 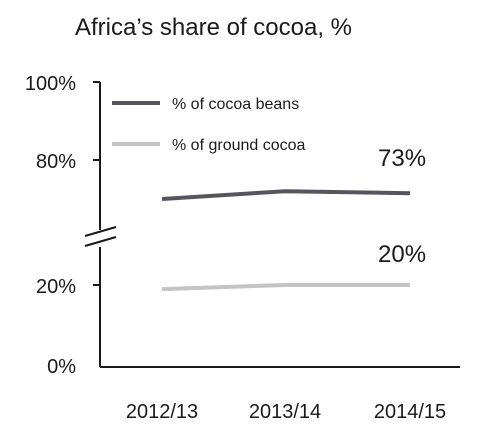 What do you see at coordinates (285, 412) in the screenshot?
I see `x-tick-label: 2013/14` at bounding box center [285, 412].